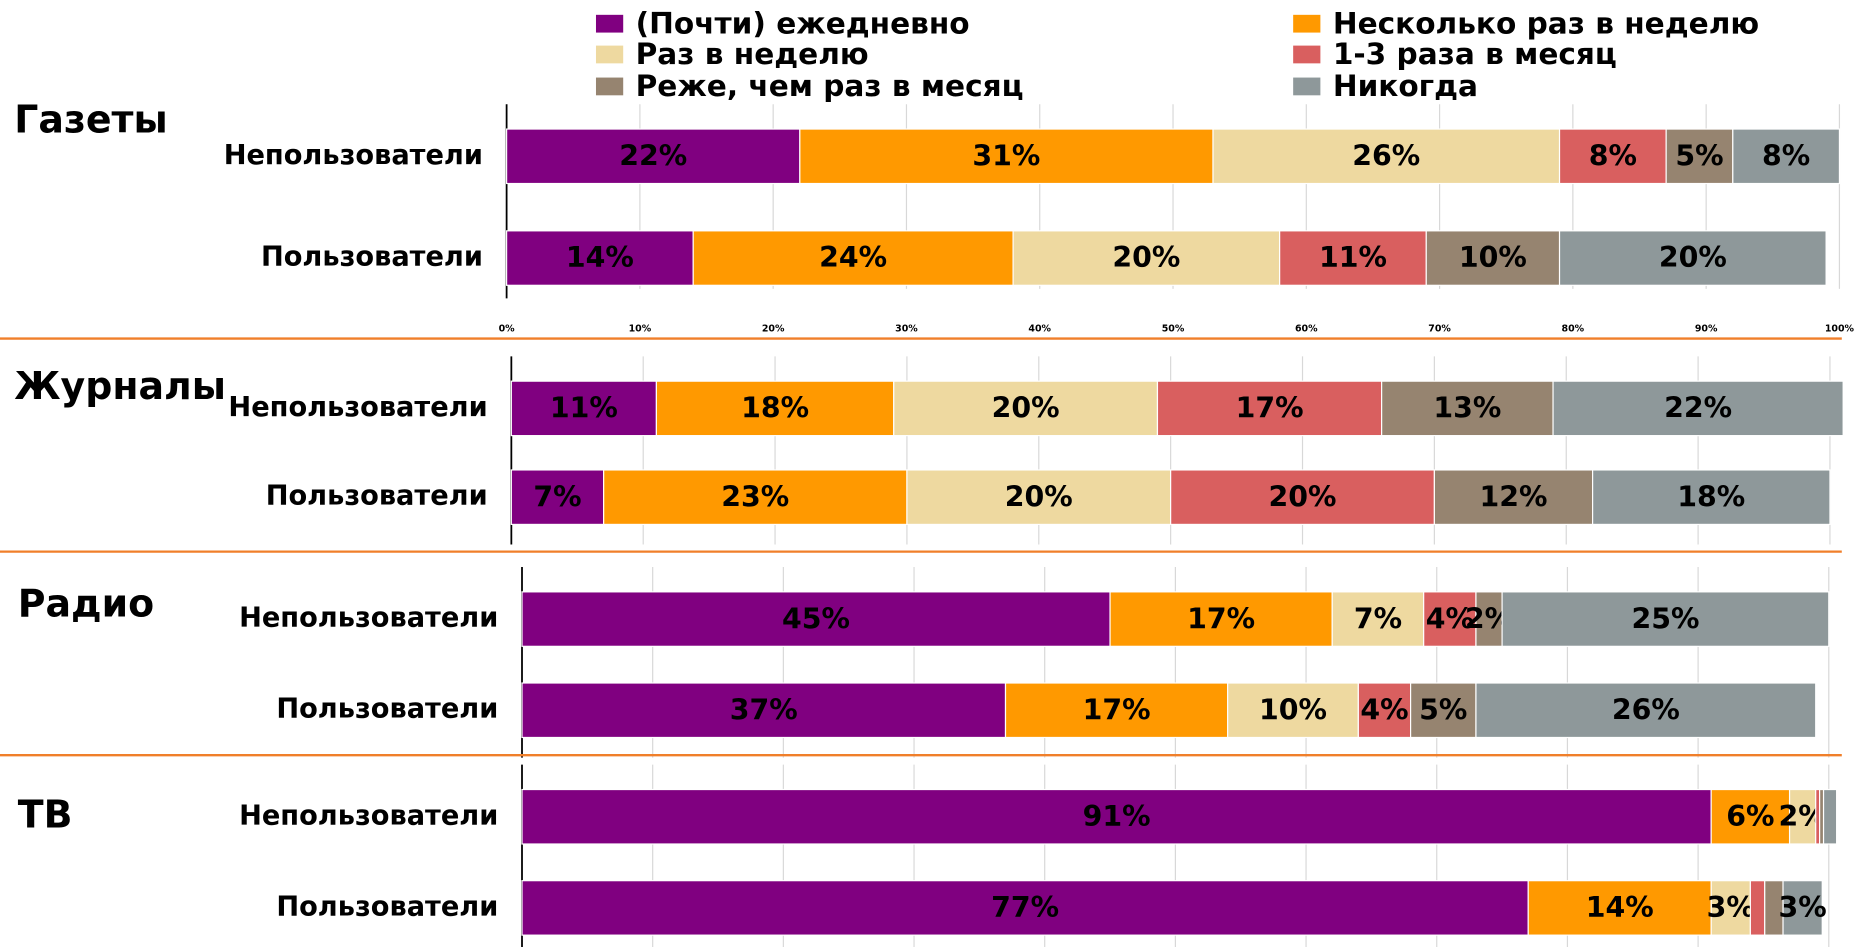 The height and width of the screenshot is (951, 1856). I want to click on panel-title: Газеты, so click(91, 119).